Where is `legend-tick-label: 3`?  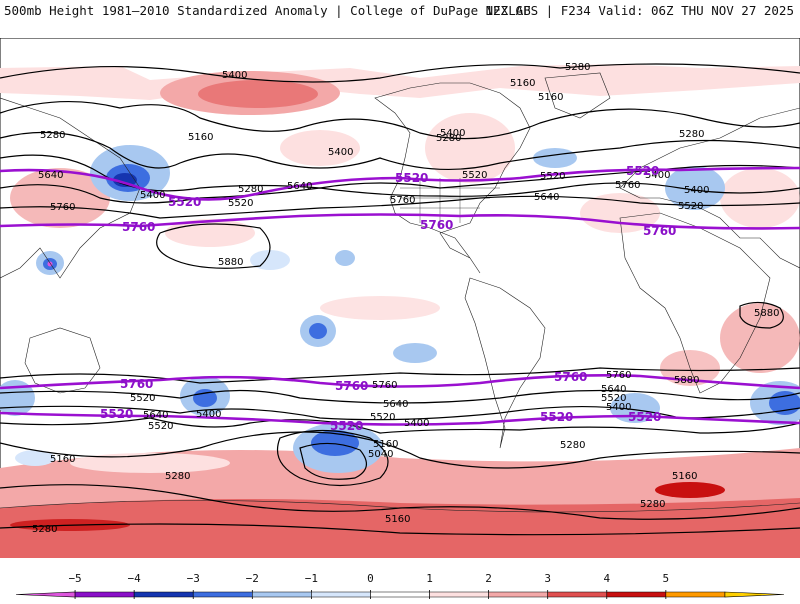 legend-tick-label: 3 is located at coordinates (547, 578).